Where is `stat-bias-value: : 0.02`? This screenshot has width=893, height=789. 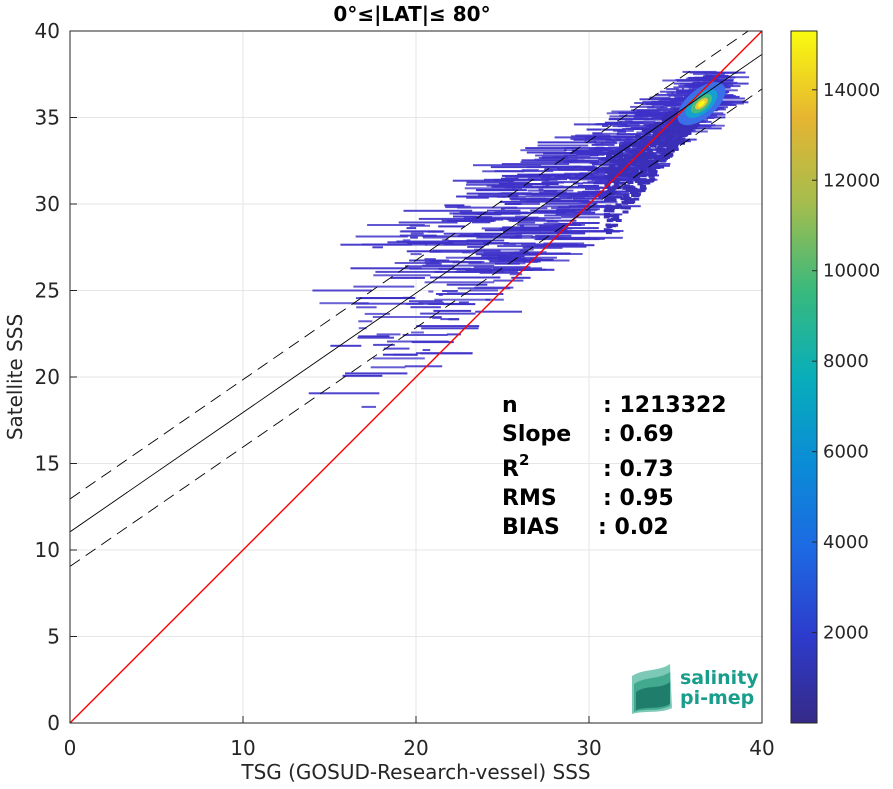
stat-bias-value: : 0.02 is located at coordinates (633, 527).